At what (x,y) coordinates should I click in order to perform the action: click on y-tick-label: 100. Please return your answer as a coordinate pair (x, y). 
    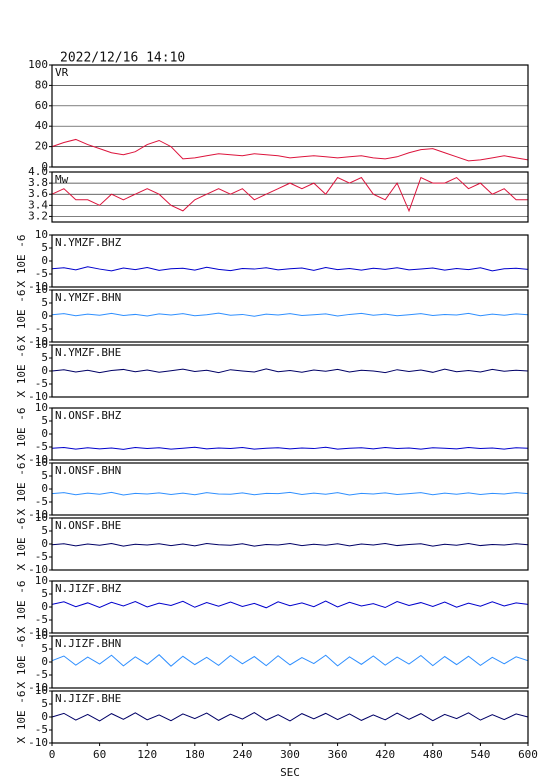
    Looking at the image, I should click on (38, 64).